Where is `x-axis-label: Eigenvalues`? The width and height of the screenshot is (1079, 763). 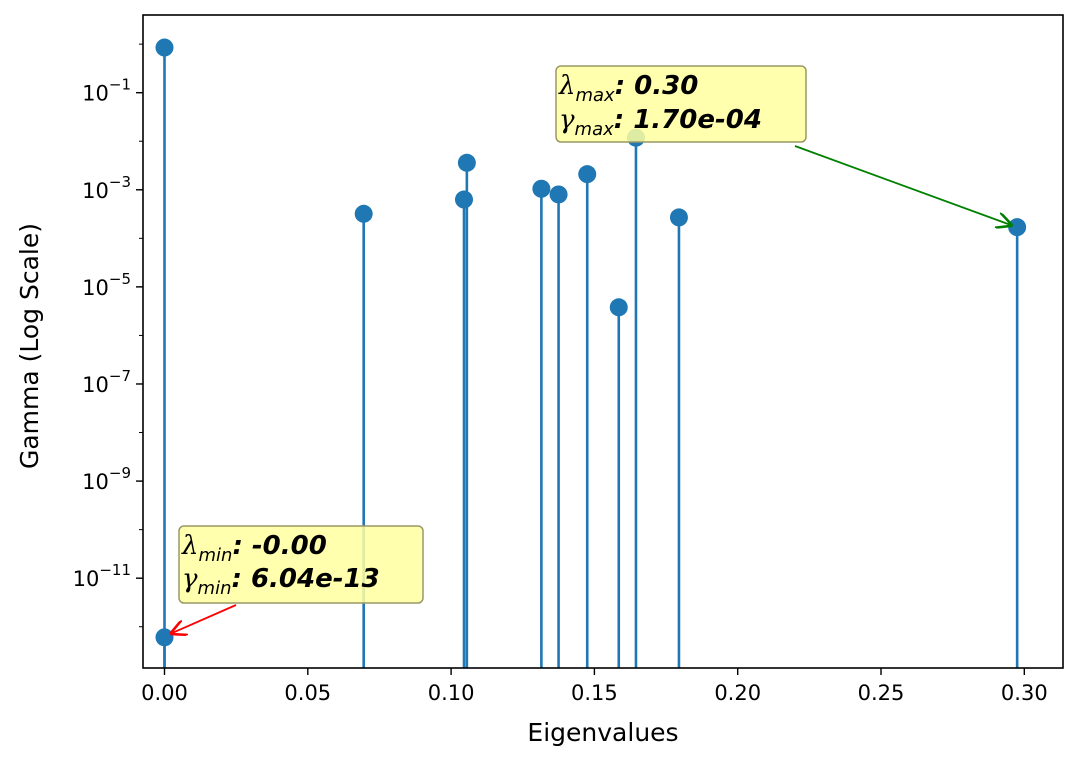
x-axis-label: Eigenvalues is located at coordinates (602, 732).